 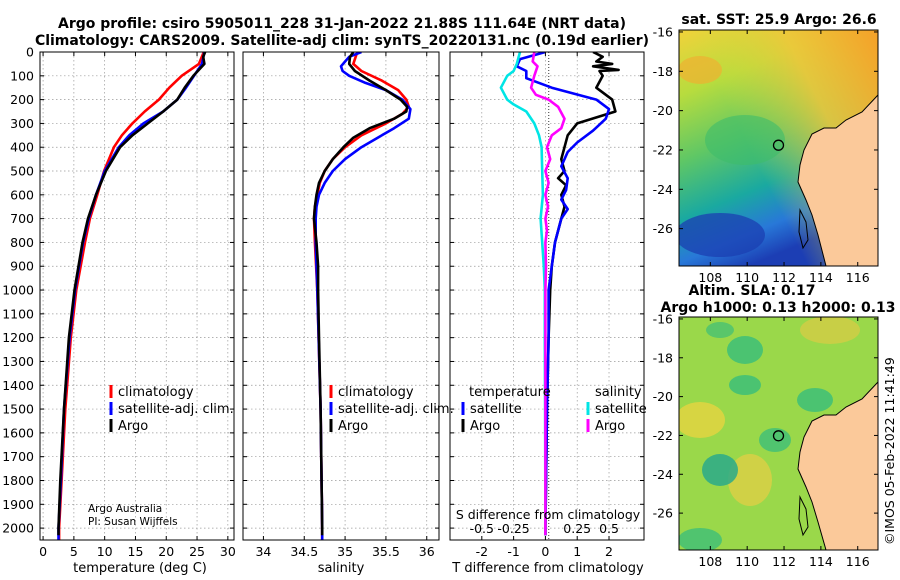 What do you see at coordinates (74, 551) in the screenshot?
I see `xtick-label: 5` at bounding box center [74, 551].